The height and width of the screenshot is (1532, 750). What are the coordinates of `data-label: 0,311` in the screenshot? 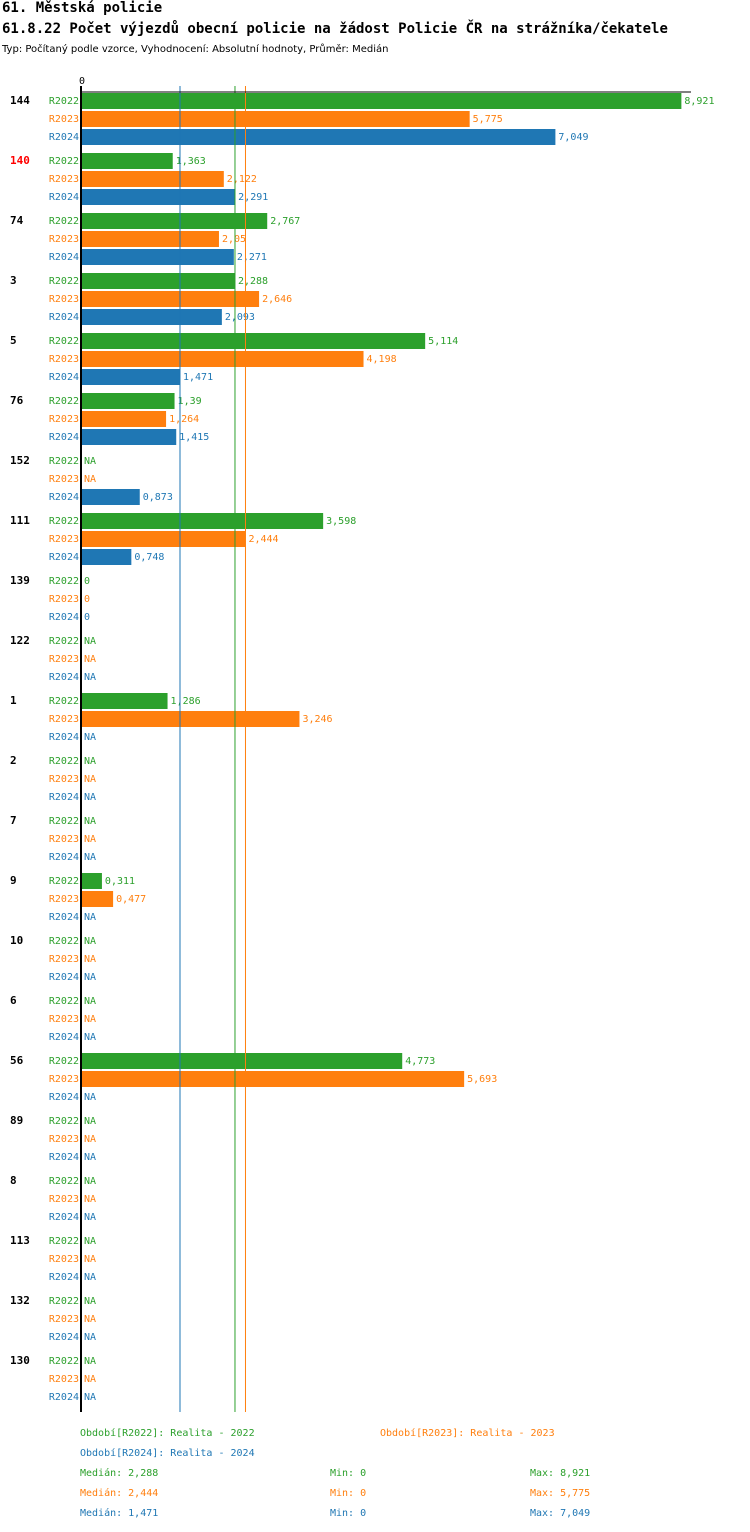 It's located at (120, 881).